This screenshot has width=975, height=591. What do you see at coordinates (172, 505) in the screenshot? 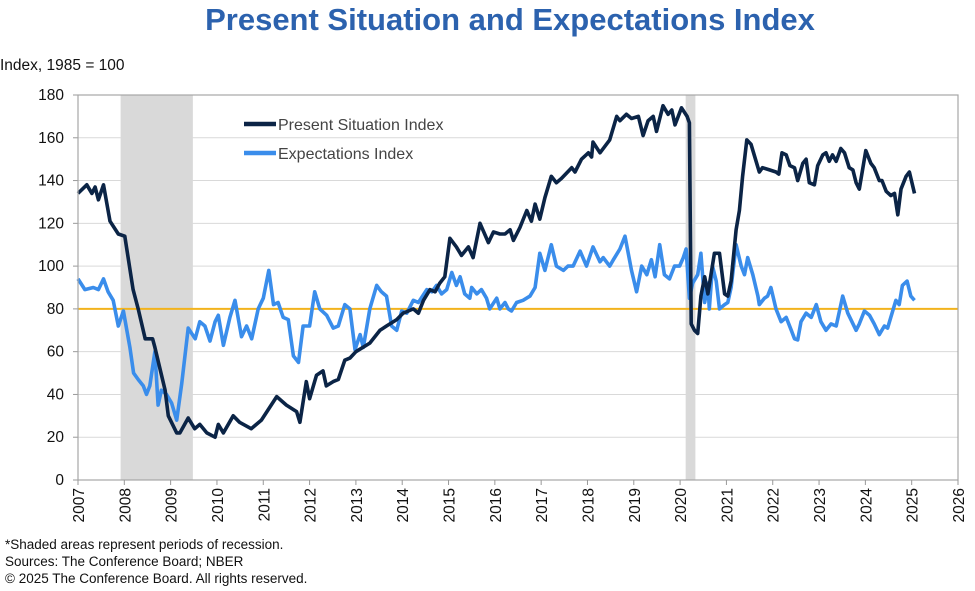
I see `x-tick-label: 2009` at bounding box center [172, 505].